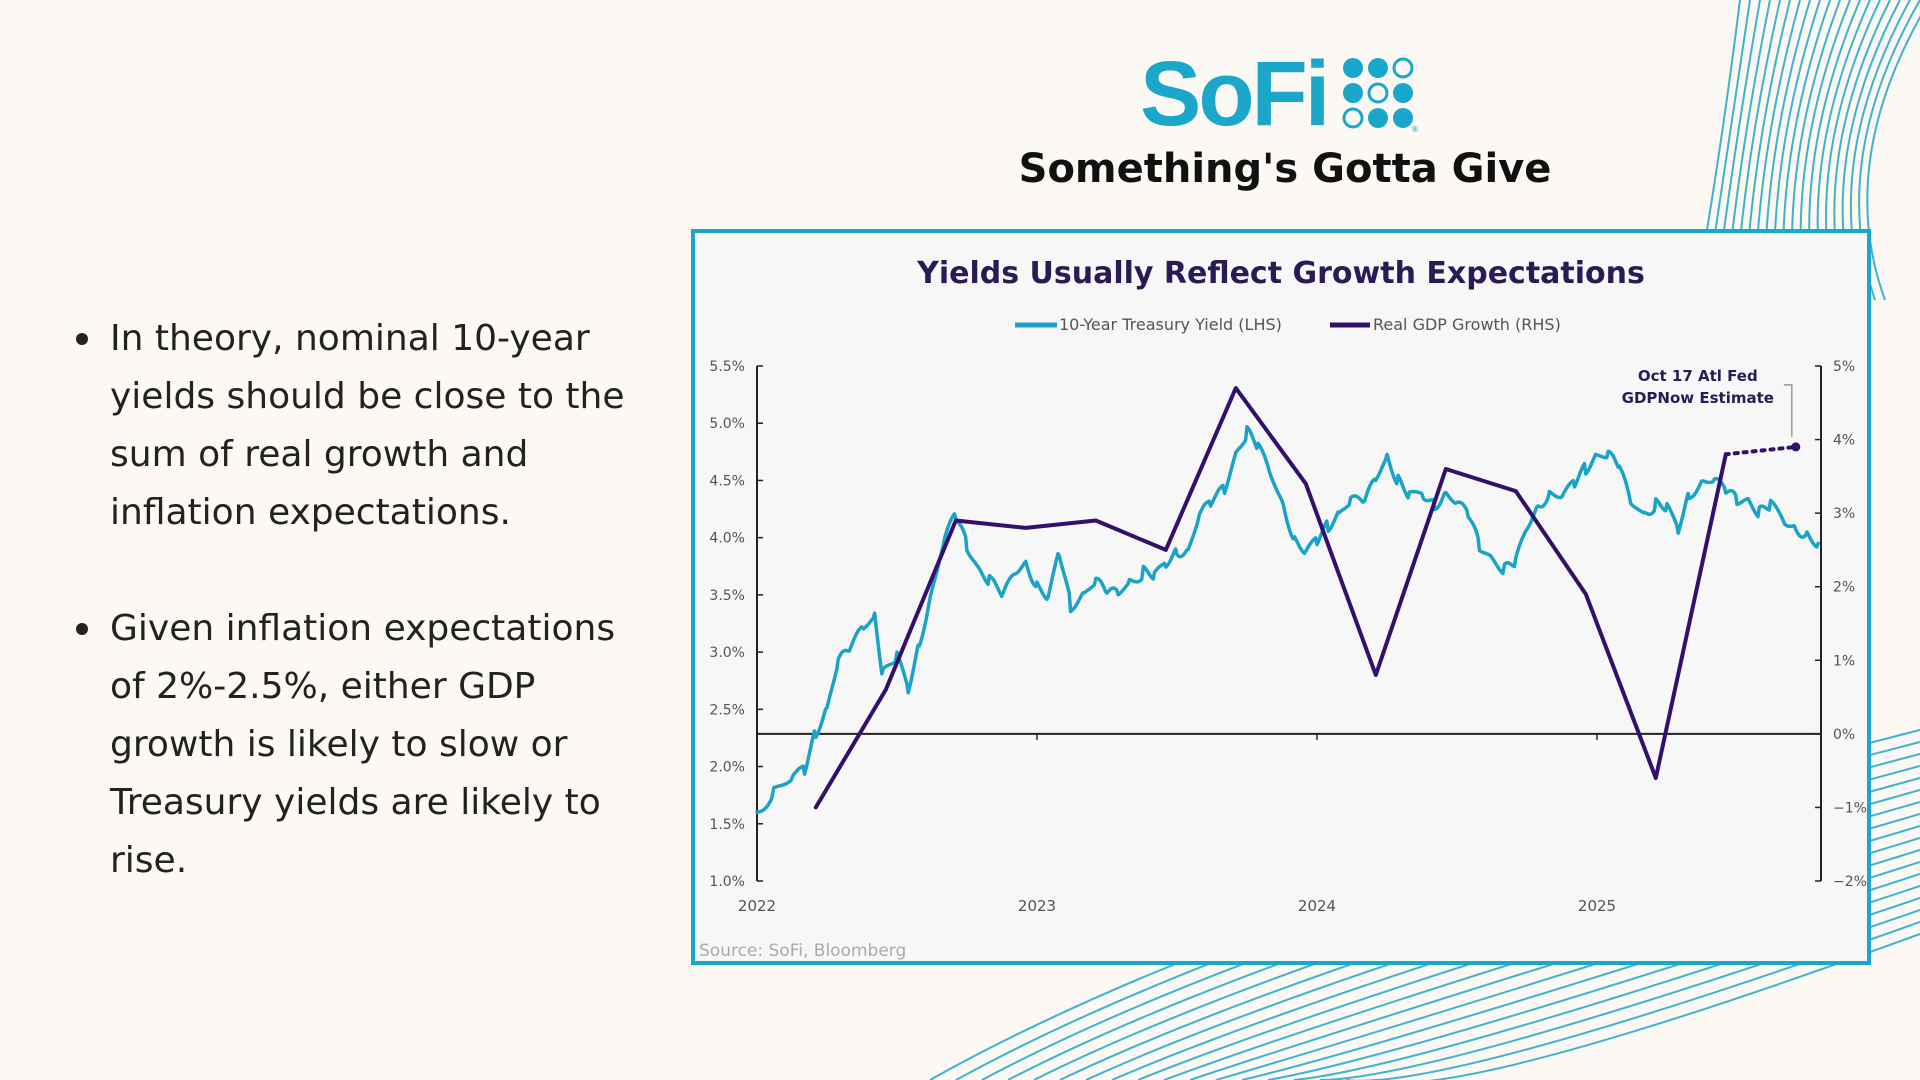  I want to click on y-right-tick-label: −2%, so click(1850, 882).